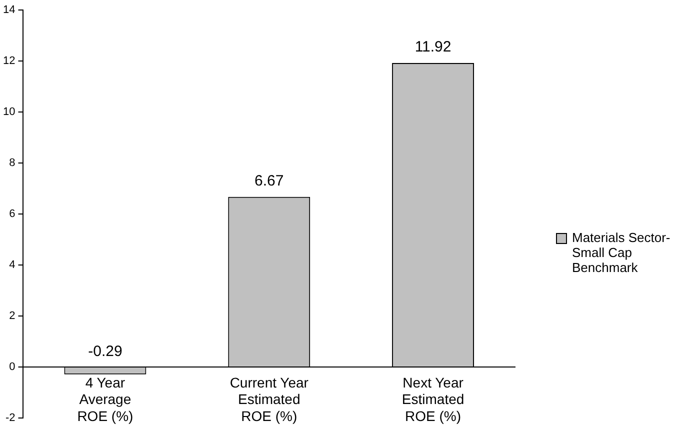 The width and height of the screenshot is (688, 428). What do you see at coordinates (12, 214) in the screenshot?
I see `y-tick-label: 6` at bounding box center [12, 214].